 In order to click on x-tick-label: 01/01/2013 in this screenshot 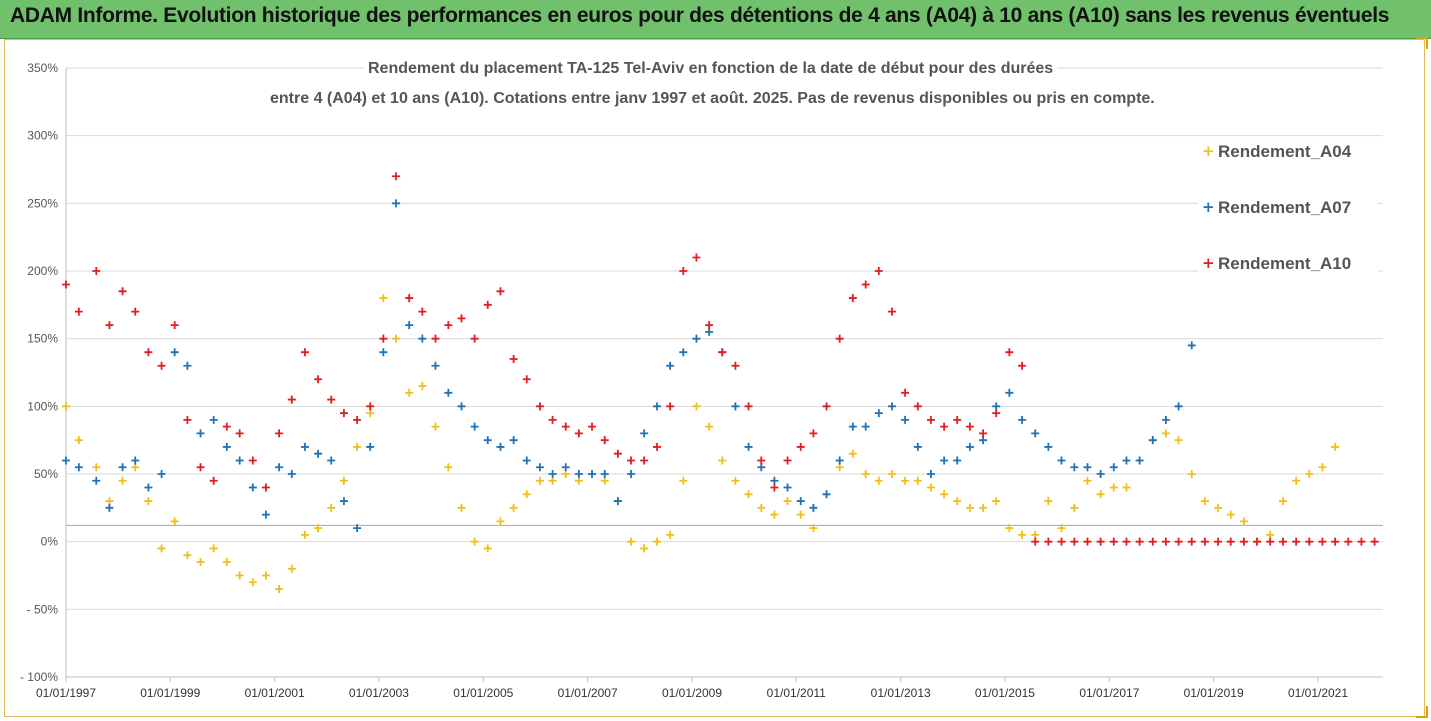, I will do `click(901, 693)`.